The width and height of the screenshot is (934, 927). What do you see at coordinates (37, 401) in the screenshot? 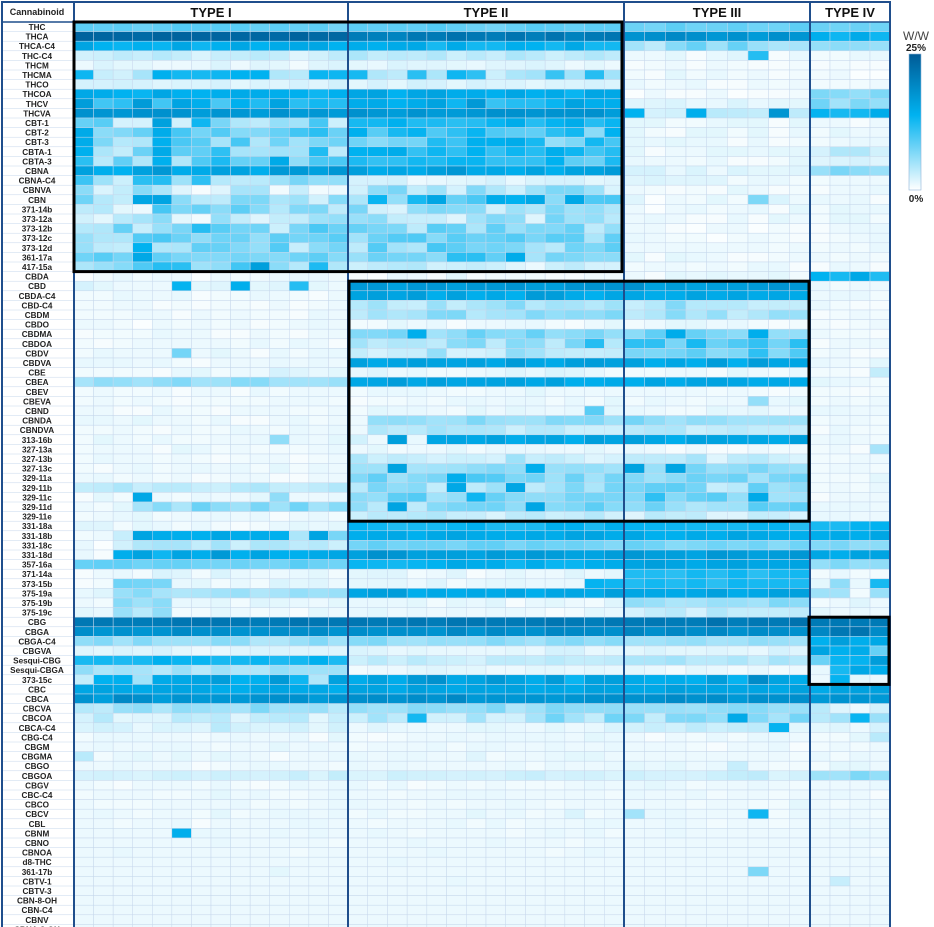
I see `row-label: CBEVA` at bounding box center [37, 401].